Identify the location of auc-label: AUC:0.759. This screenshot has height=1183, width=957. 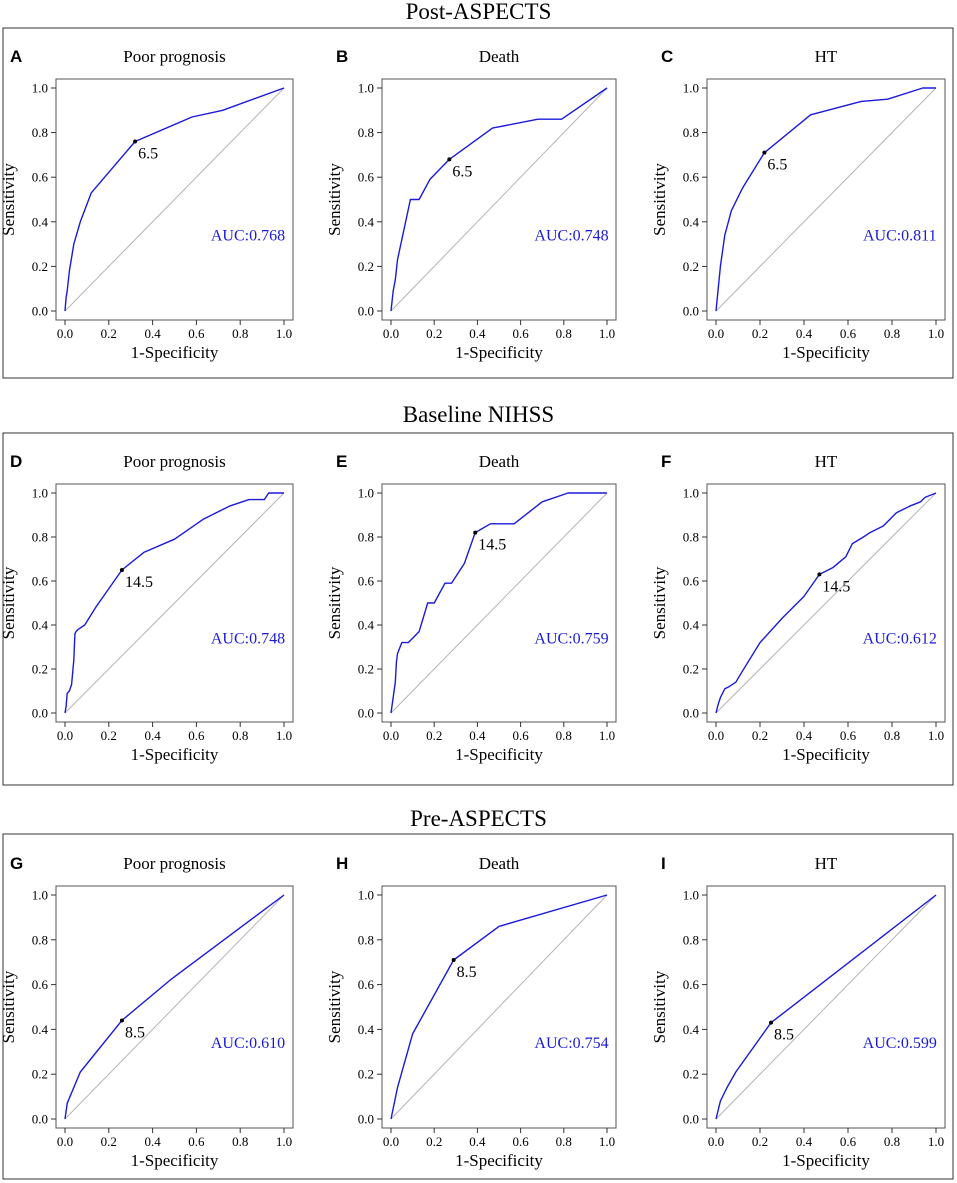
(571, 638).